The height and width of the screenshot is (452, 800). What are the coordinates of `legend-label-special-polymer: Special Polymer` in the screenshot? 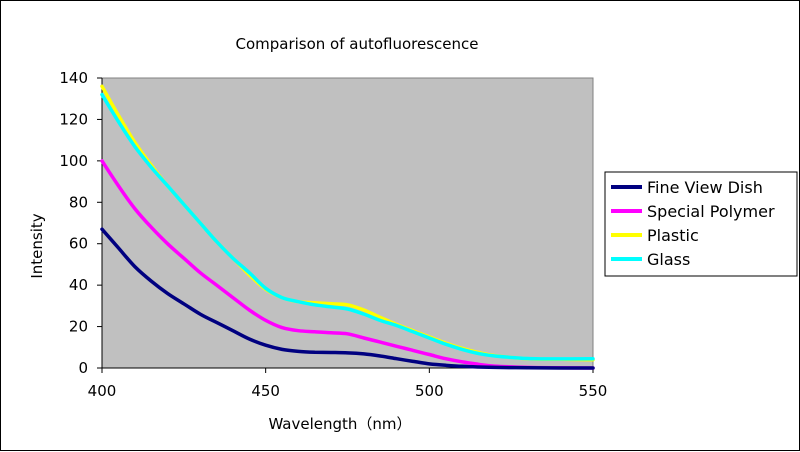 It's located at (711, 211).